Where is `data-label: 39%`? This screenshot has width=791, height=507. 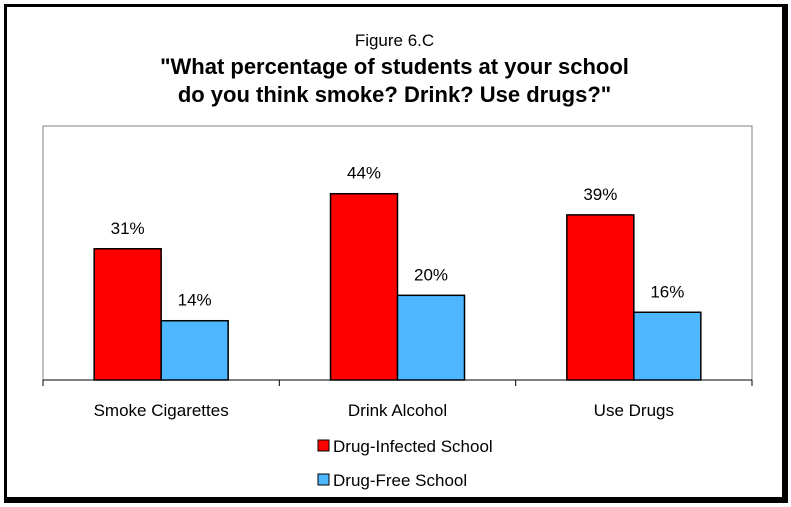
data-label: 39% is located at coordinates (600, 194).